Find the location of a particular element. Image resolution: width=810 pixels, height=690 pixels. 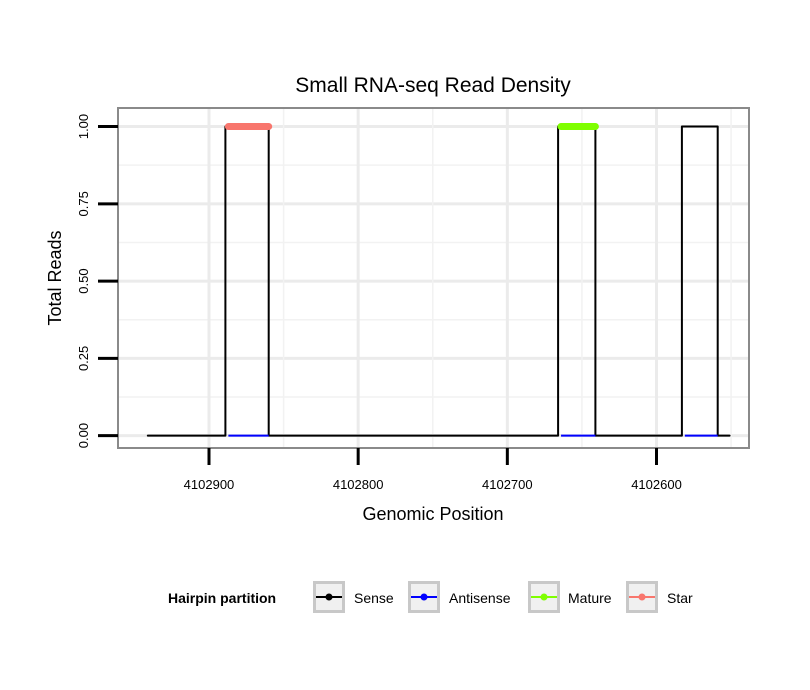

legend-item-antisense: Antisense is located at coordinates (459, 597).